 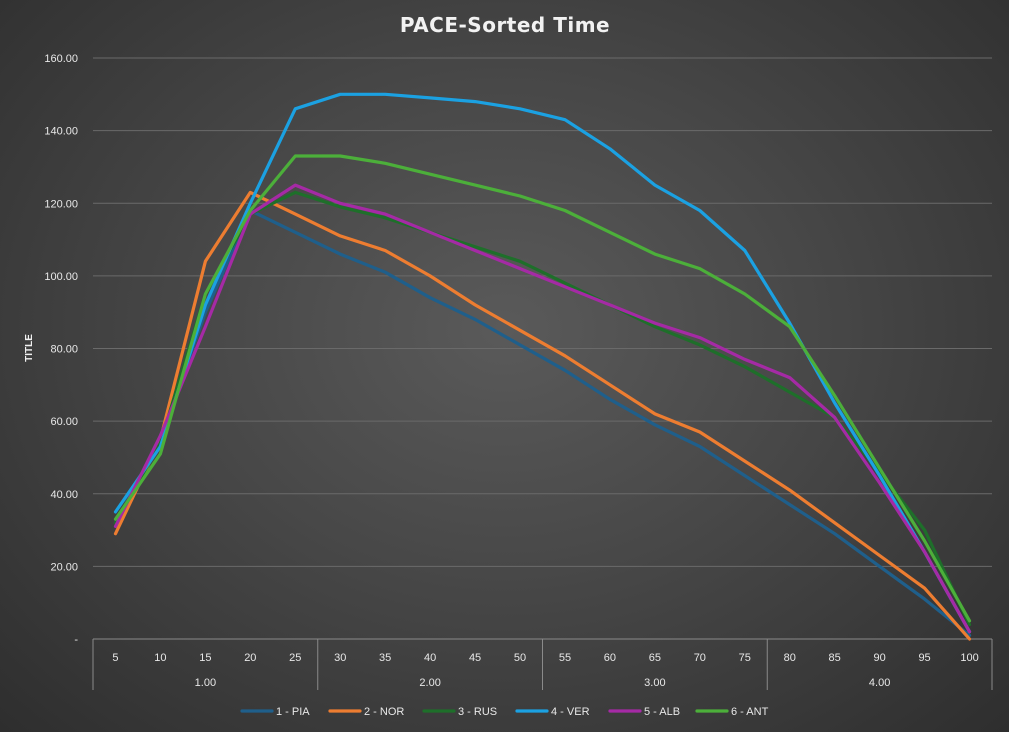 I want to click on x-tick-label: 55, so click(x=565, y=658).